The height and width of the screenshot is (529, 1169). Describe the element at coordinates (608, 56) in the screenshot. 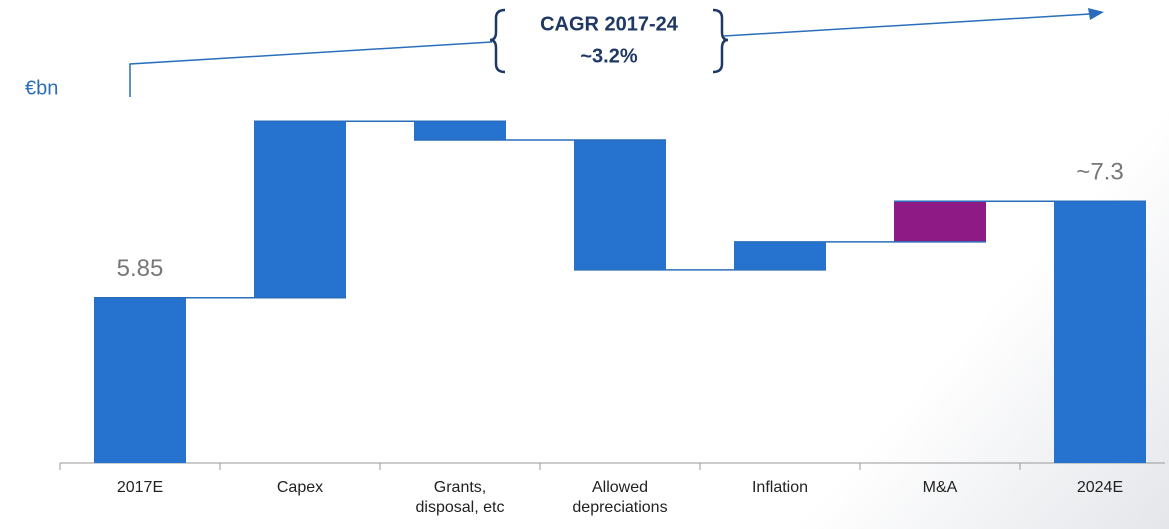

I see `annotation-value: ~3.2%` at that location.